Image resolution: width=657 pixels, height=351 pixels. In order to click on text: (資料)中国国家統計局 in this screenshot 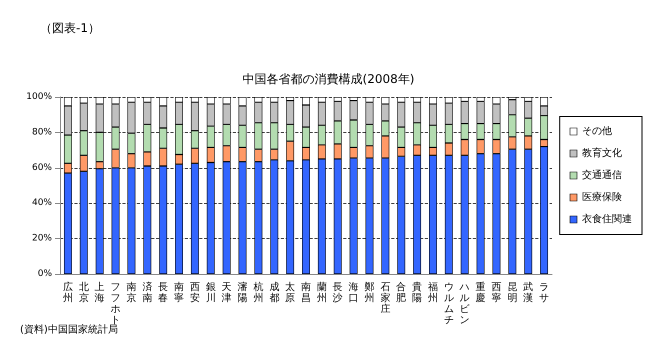, I will do `click(69, 330)`.